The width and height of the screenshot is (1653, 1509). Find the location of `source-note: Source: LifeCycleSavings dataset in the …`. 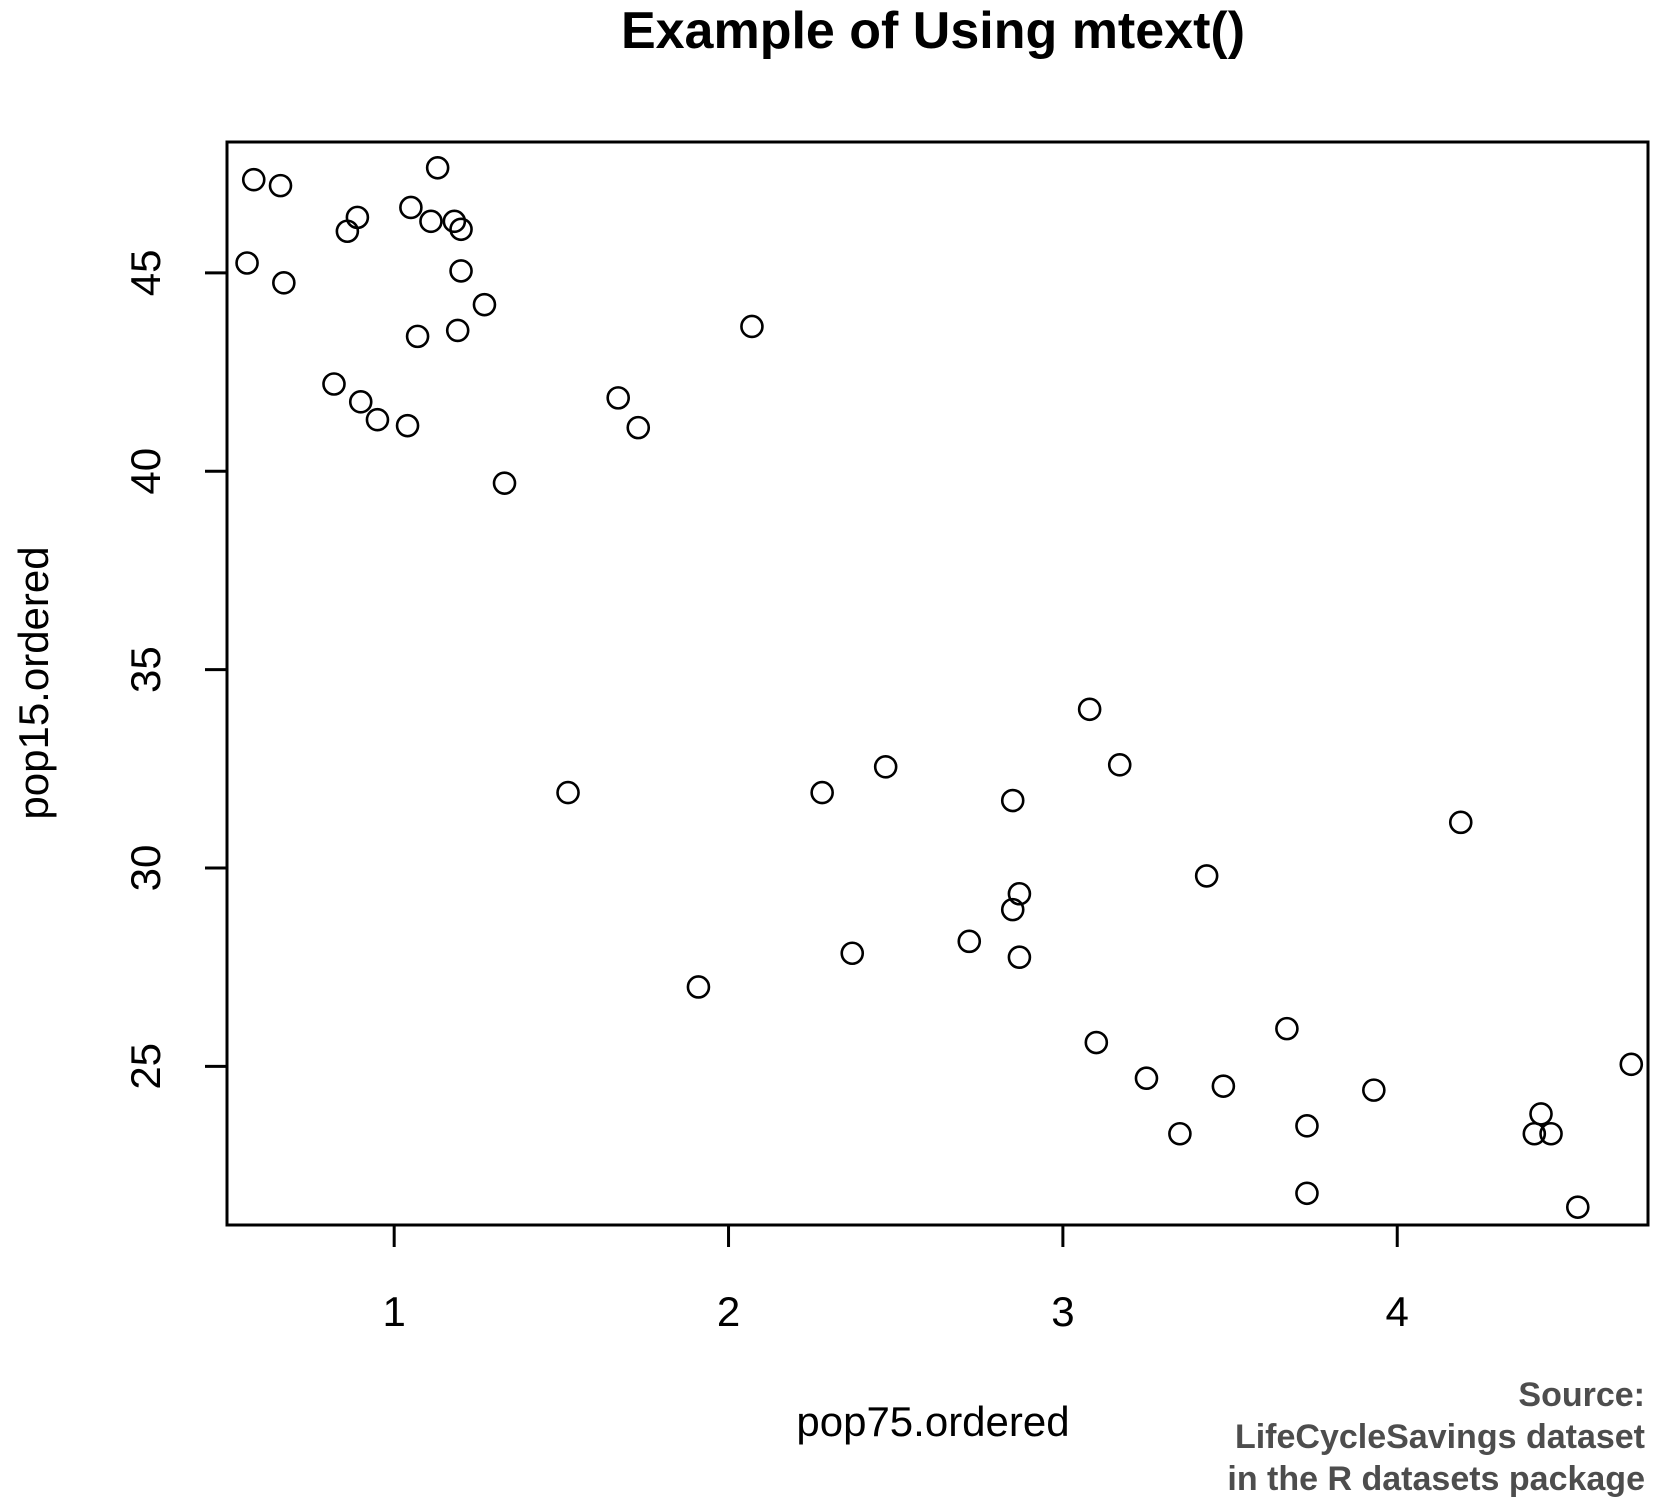

source-note: Source: LifeCycleSavings dataset in the … is located at coordinates (1436, 1437).